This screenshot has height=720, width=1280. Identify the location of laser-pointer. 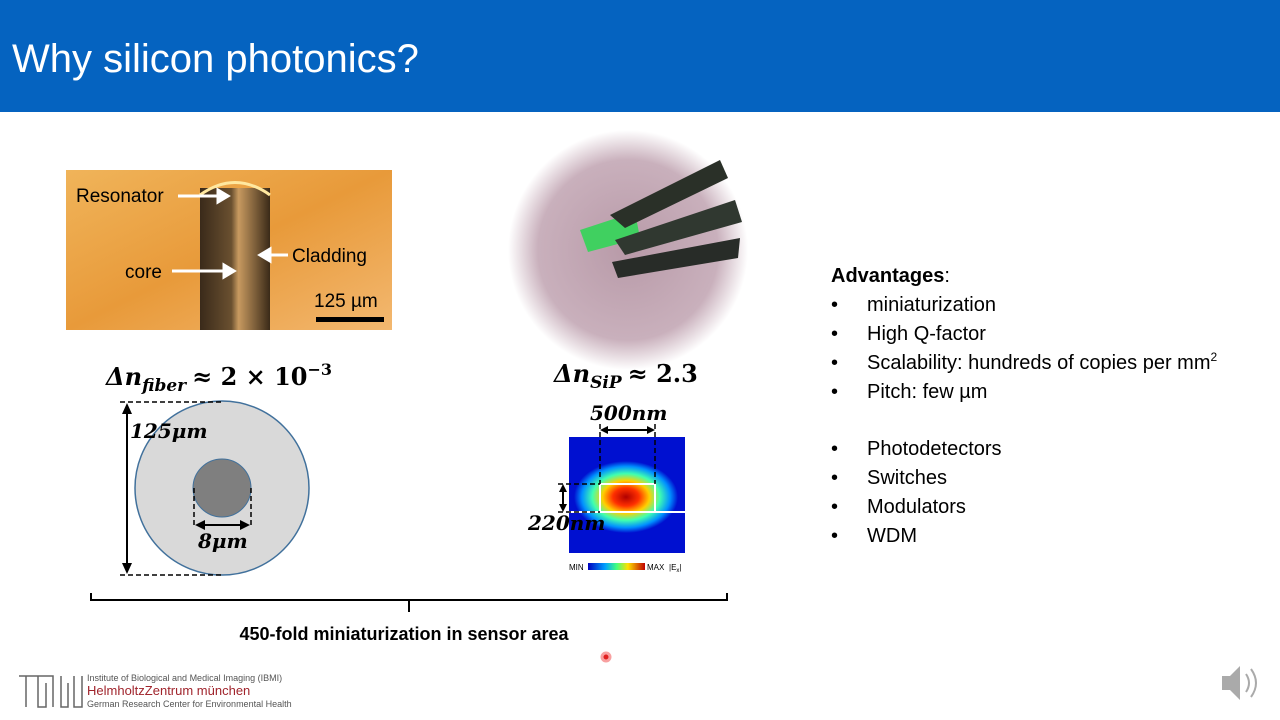
(606, 657).